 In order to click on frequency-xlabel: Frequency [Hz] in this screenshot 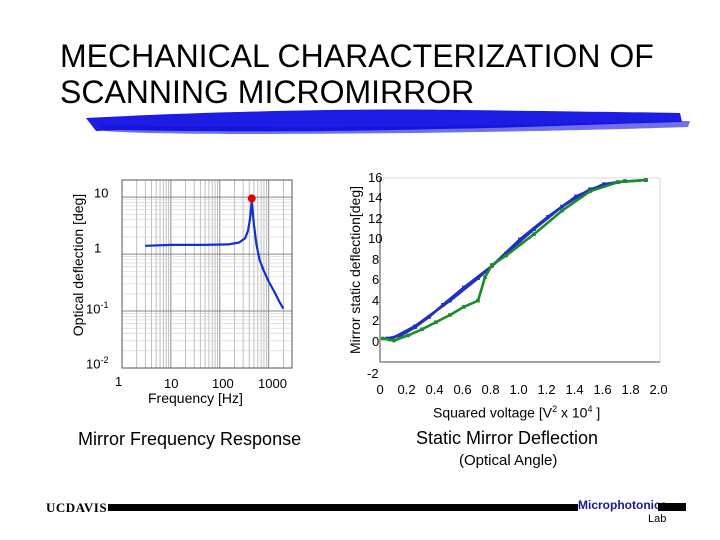, I will do `click(195, 398)`.